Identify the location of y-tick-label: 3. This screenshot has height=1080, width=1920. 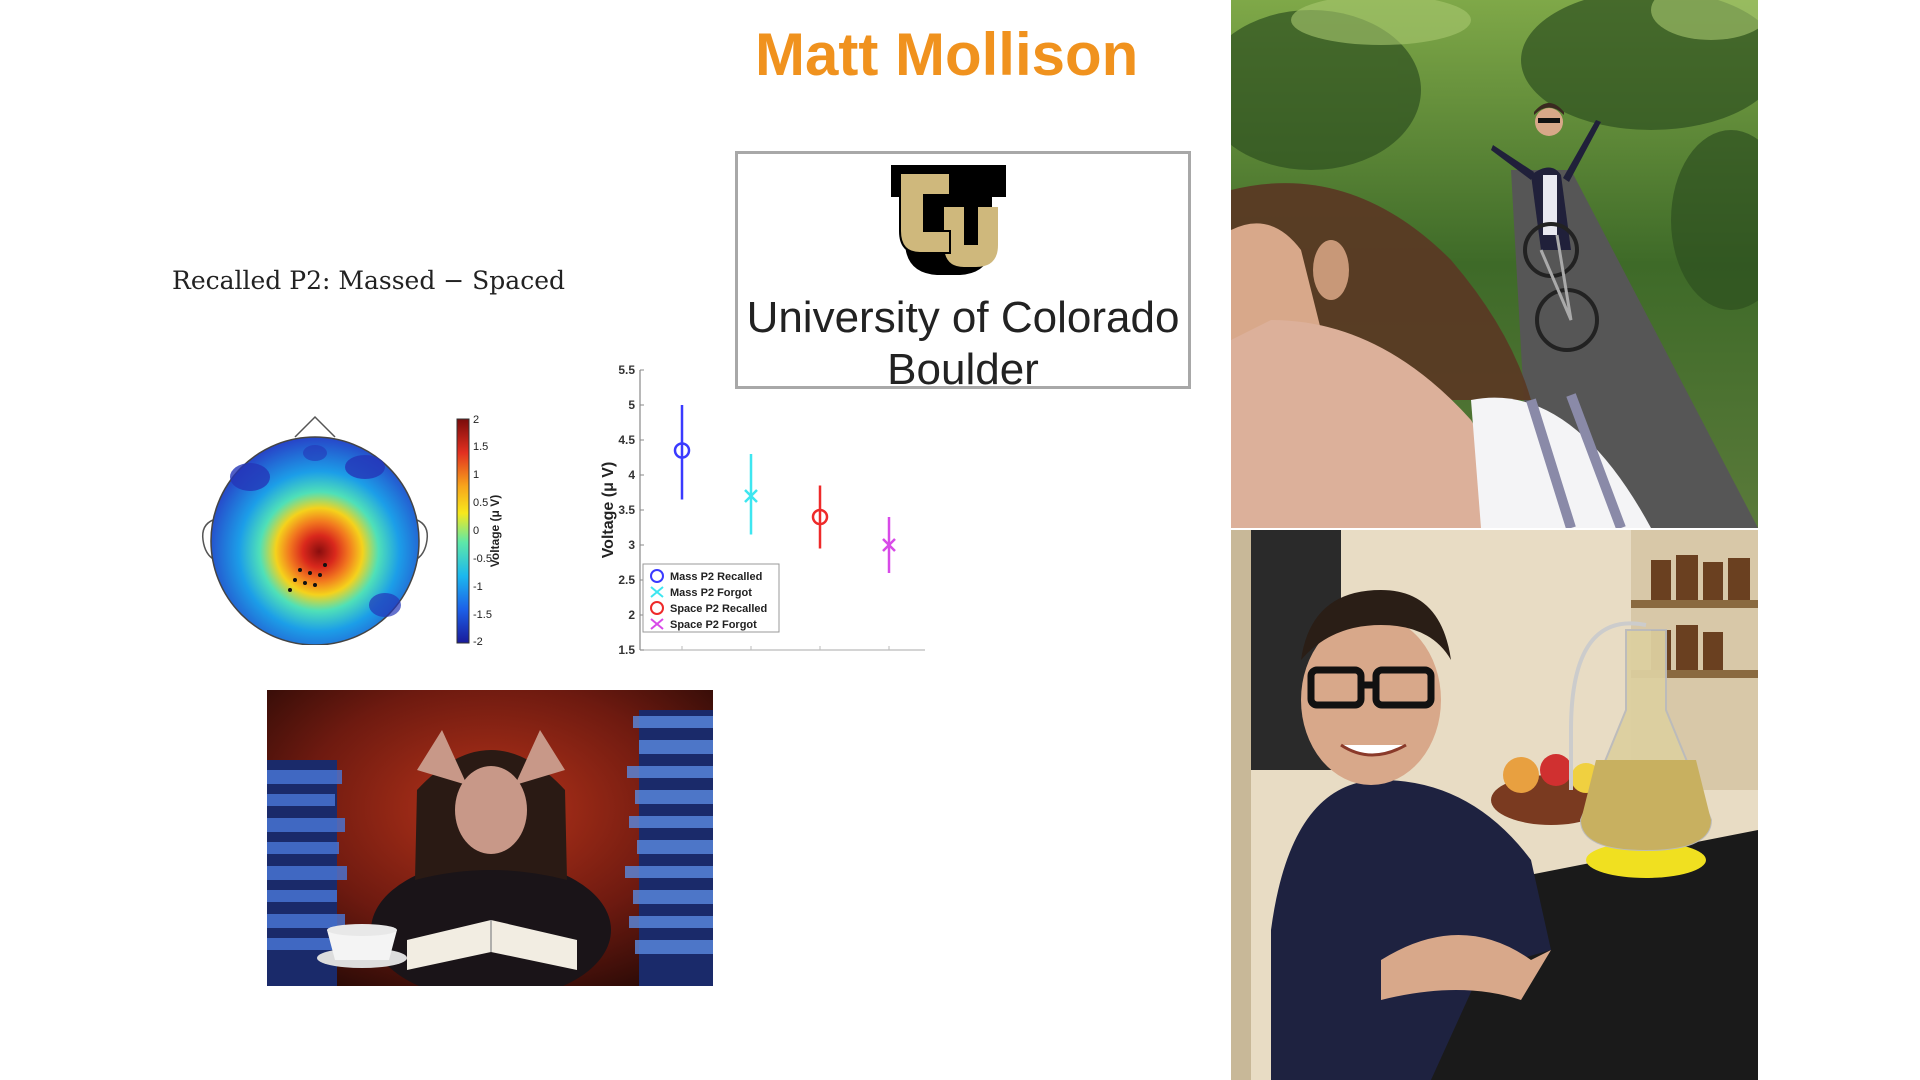
(631, 545).